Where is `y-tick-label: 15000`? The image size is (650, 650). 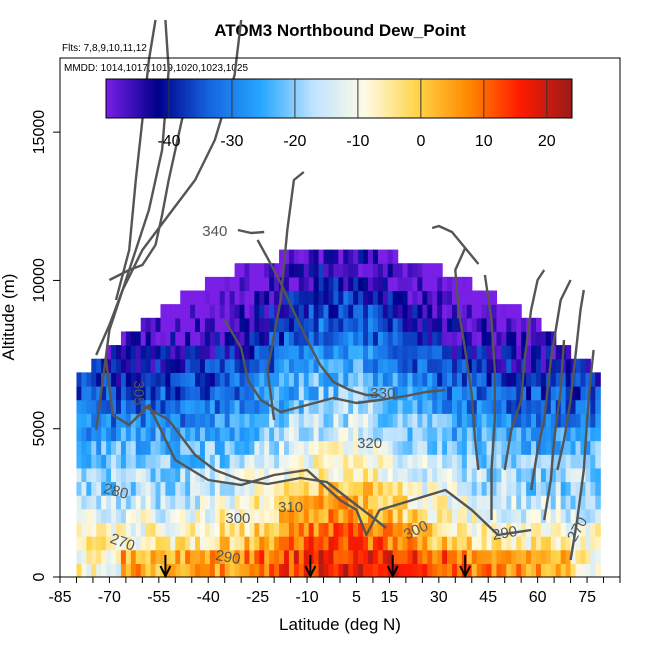 y-tick-label: 15000 is located at coordinates (39, 132).